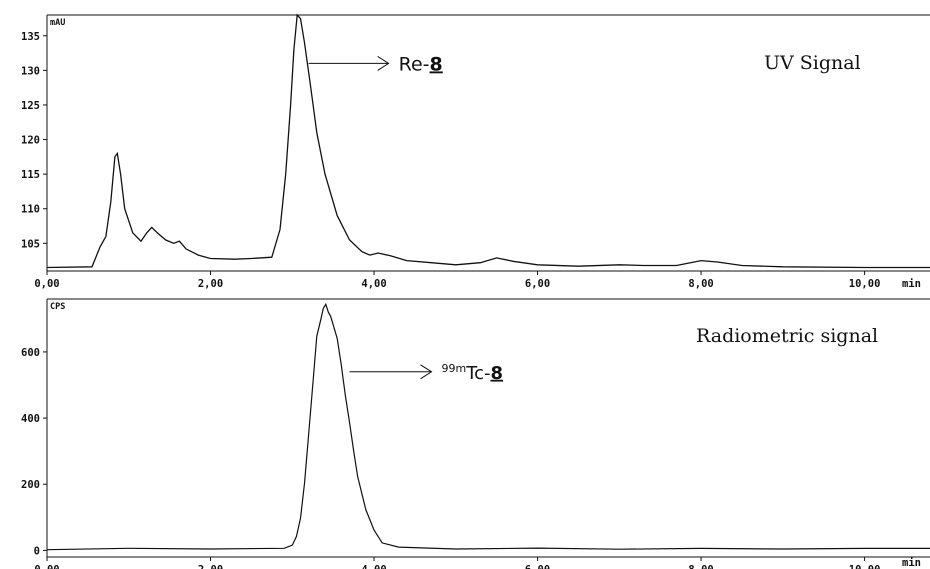  I want to click on re-8-compound: 8, so click(436, 64).